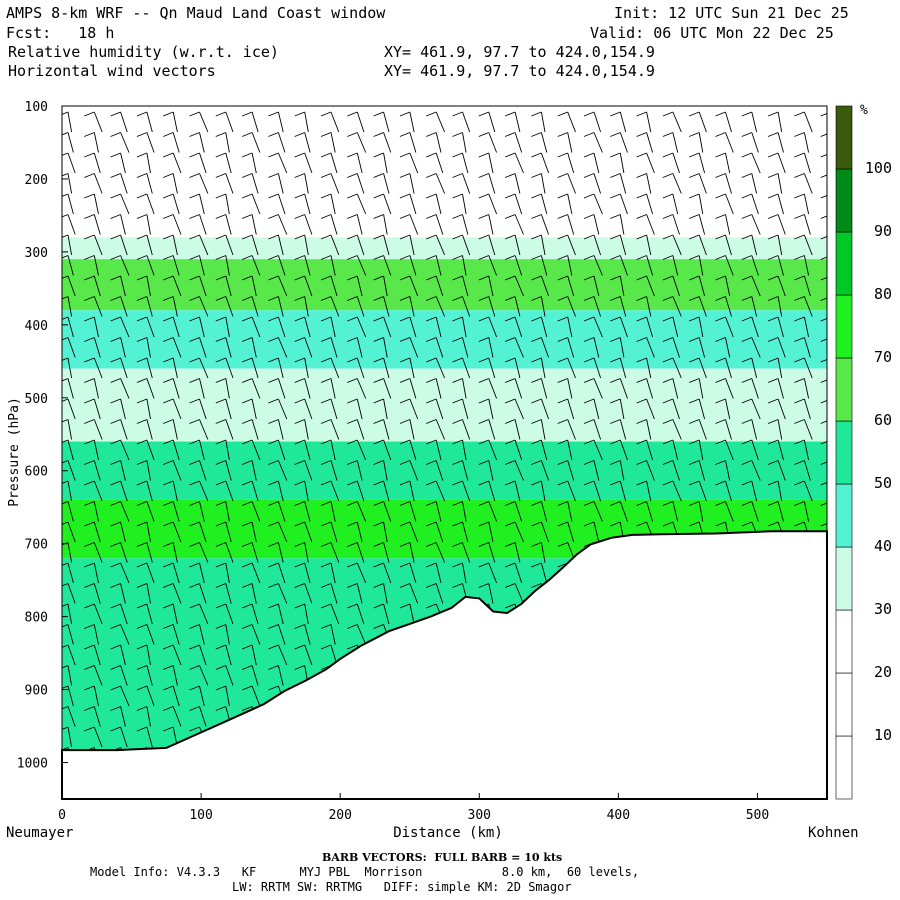 This screenshot has width=900, height=900. What do you see at coordinates (36, 545) in the screenshot?
I see `y-tick-label: 700` at bounding box center [36, 545].